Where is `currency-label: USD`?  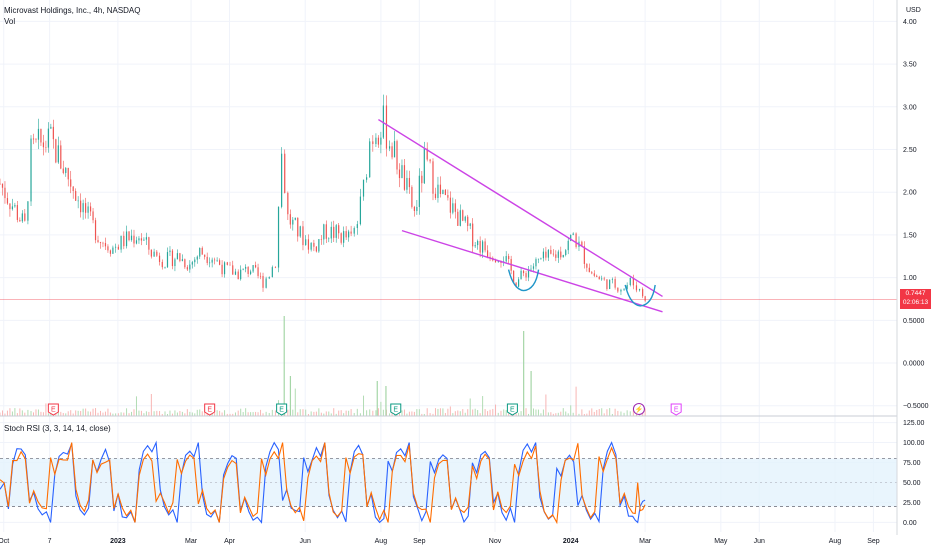
currency-label: USD is located at coordinates (913, 10).